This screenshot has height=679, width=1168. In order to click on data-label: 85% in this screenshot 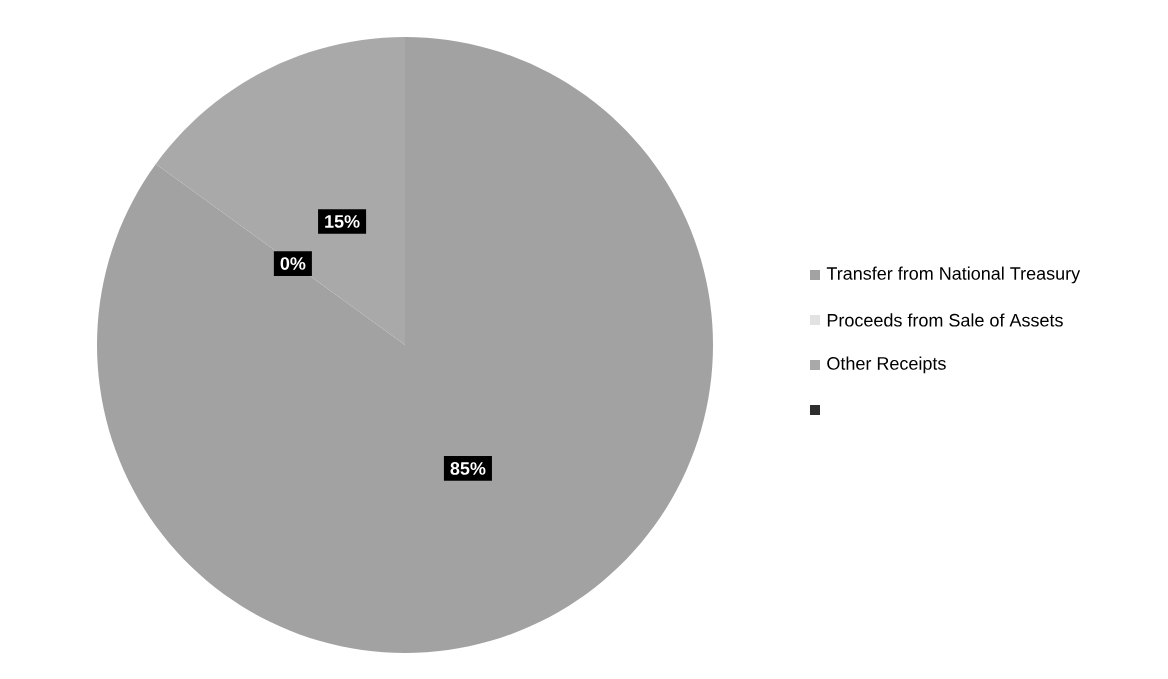, I will do `click(468, 468)`.